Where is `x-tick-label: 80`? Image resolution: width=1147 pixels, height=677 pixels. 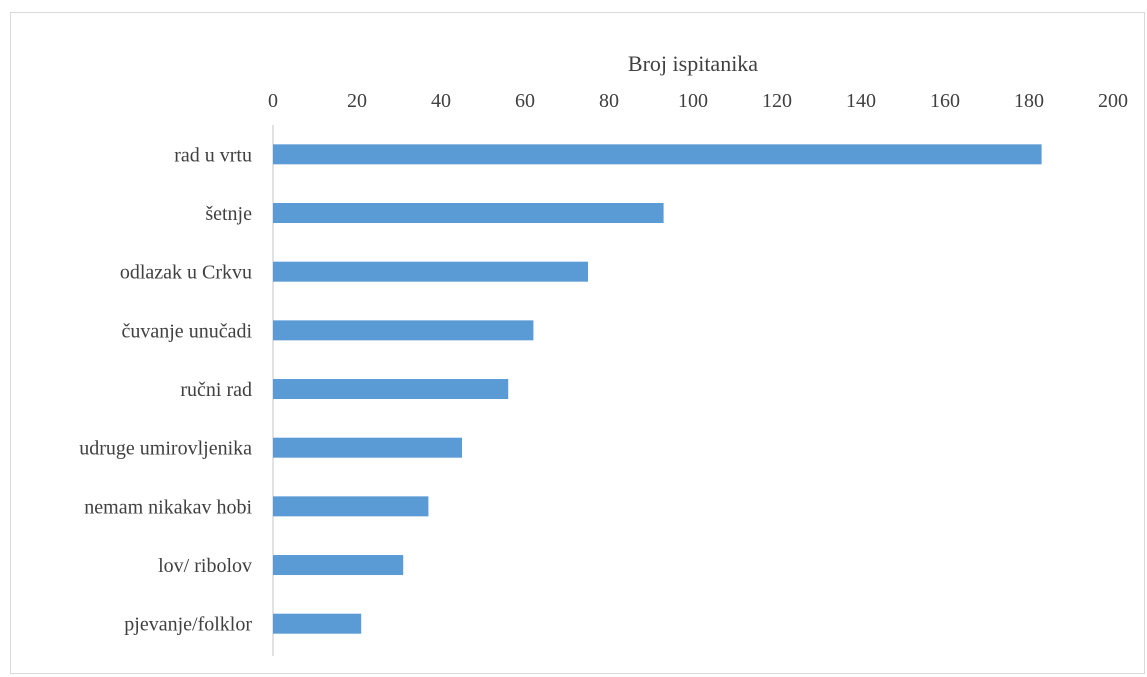
x-tick-label: 80 is located at coordinates (609, 101).